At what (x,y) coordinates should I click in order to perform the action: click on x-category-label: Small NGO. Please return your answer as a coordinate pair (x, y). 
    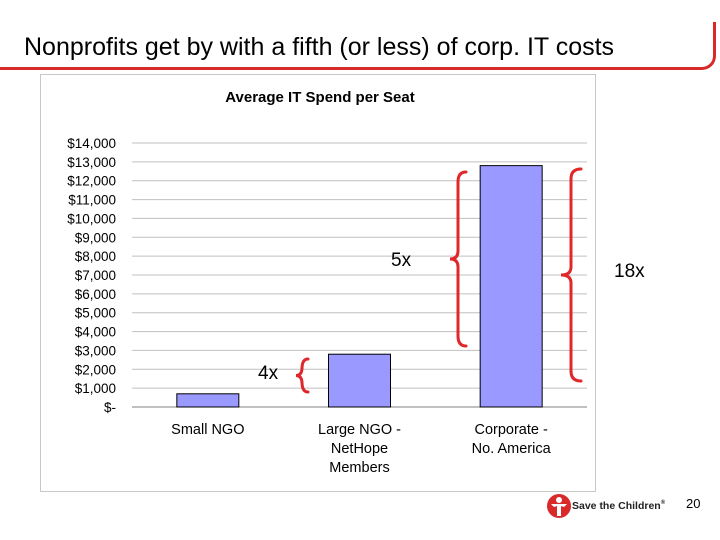
    Looking at the image, I should click on (207, 430).